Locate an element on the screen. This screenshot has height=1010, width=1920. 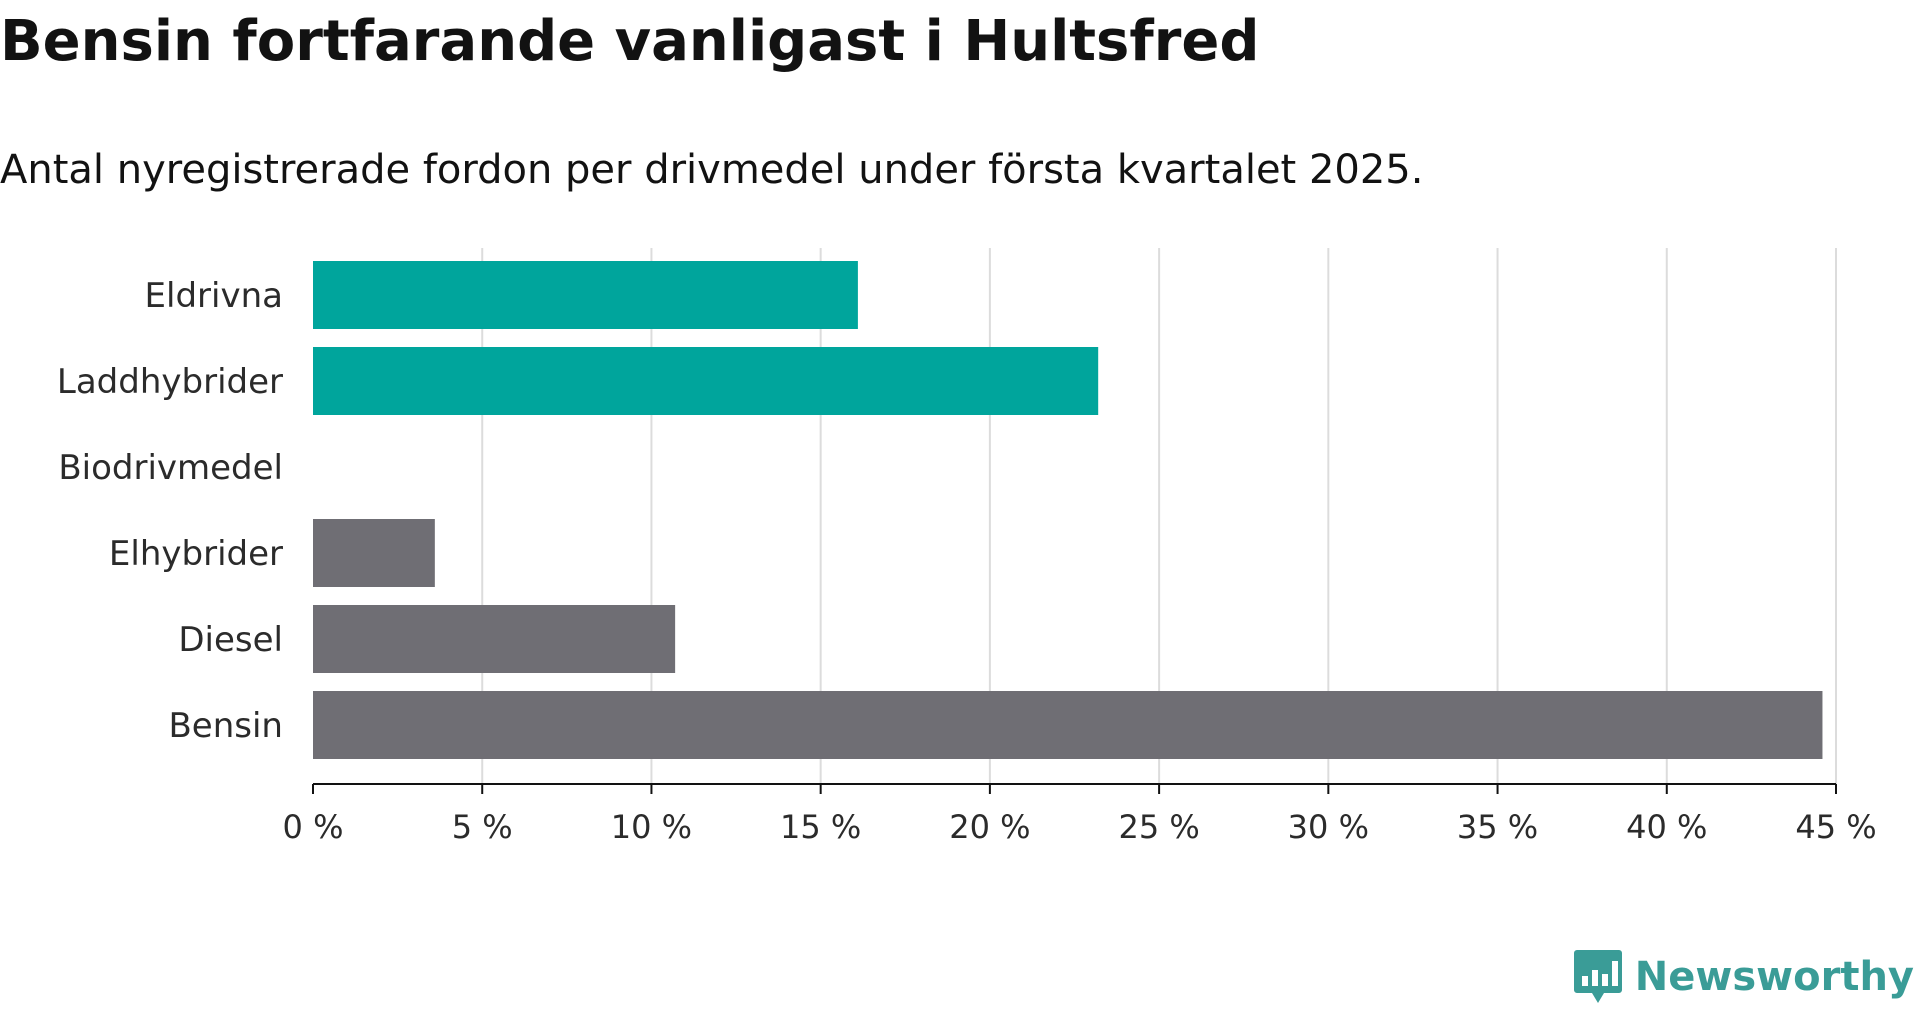
x-tick-label: 5 % is located at coordinates (482, 827).